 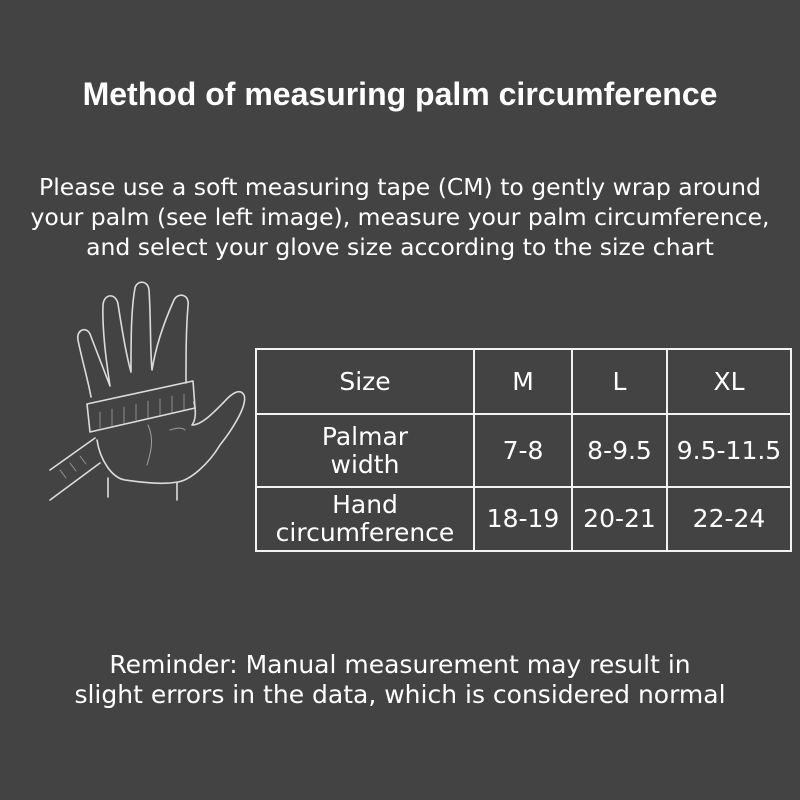 I want to click on header-cell: M, so click(x=523, y=381).